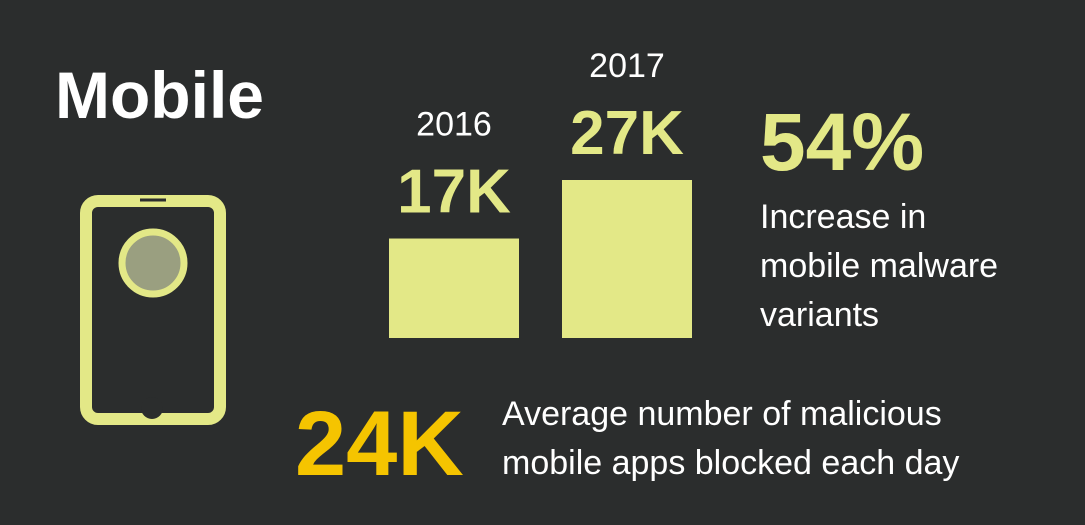 The image size is (1085, 525). I want to click on title: Mobile, so click(159, 95).